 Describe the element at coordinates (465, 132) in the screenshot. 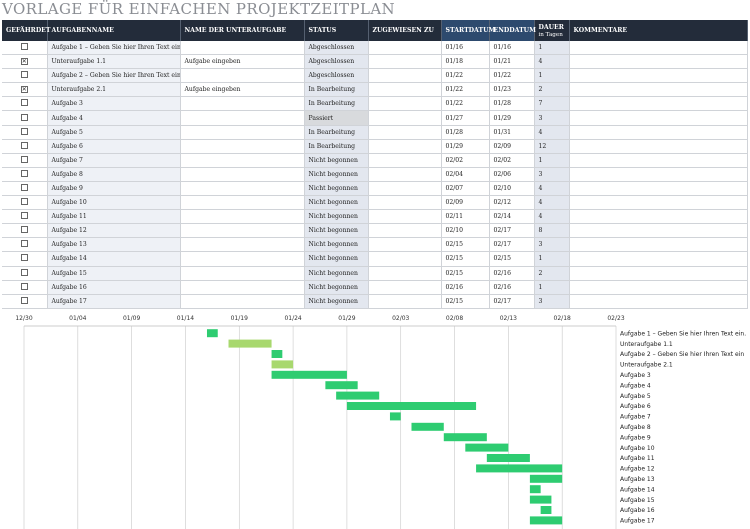

I see `start-date-cell: 01/28` at that location.